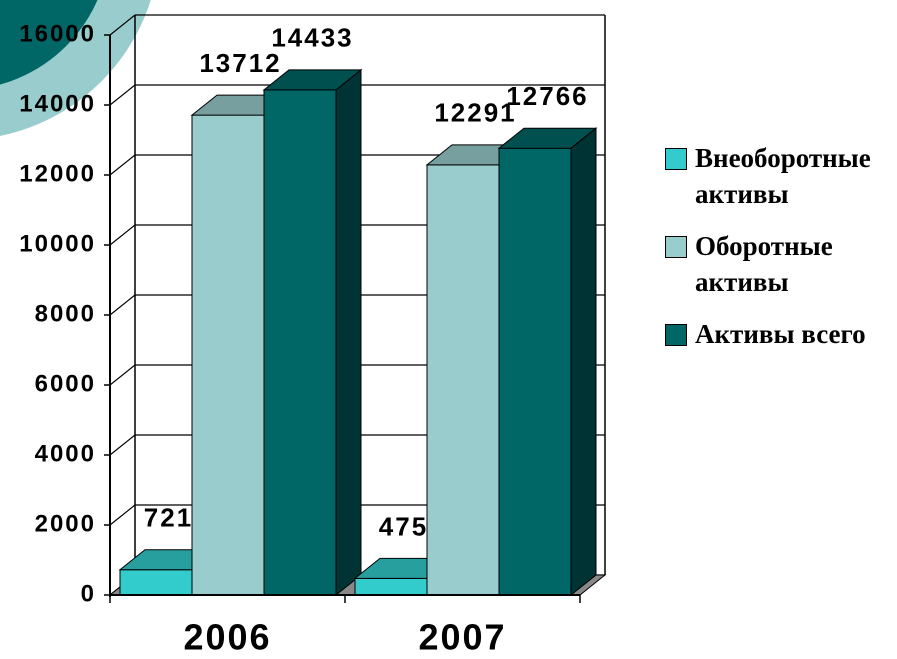 The width and height of the screenshot is (897, 659). Describe the element at coordinates (312, 38) in the screenshot. I see `data-label: 14433` at that location.